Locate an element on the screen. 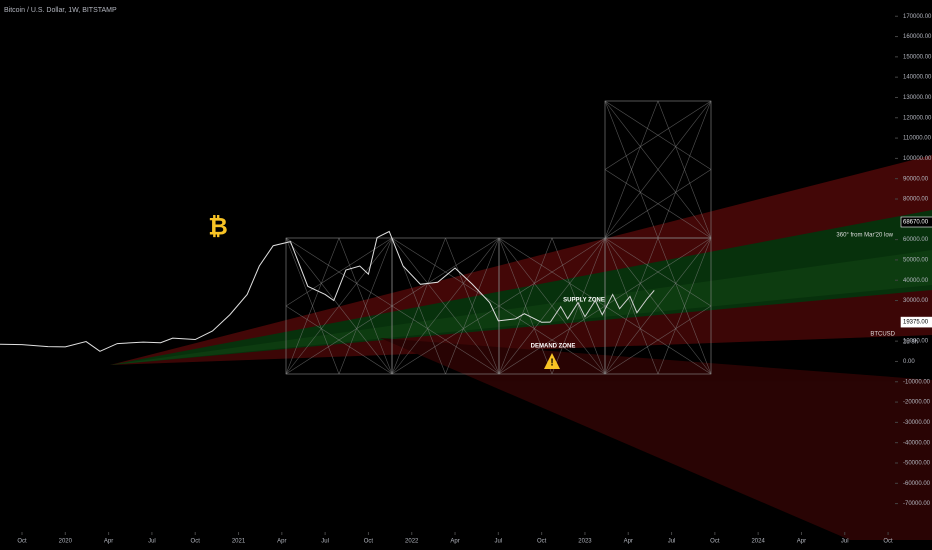  y-tick-label: -30000.00 is located at coordinates (917, 423).